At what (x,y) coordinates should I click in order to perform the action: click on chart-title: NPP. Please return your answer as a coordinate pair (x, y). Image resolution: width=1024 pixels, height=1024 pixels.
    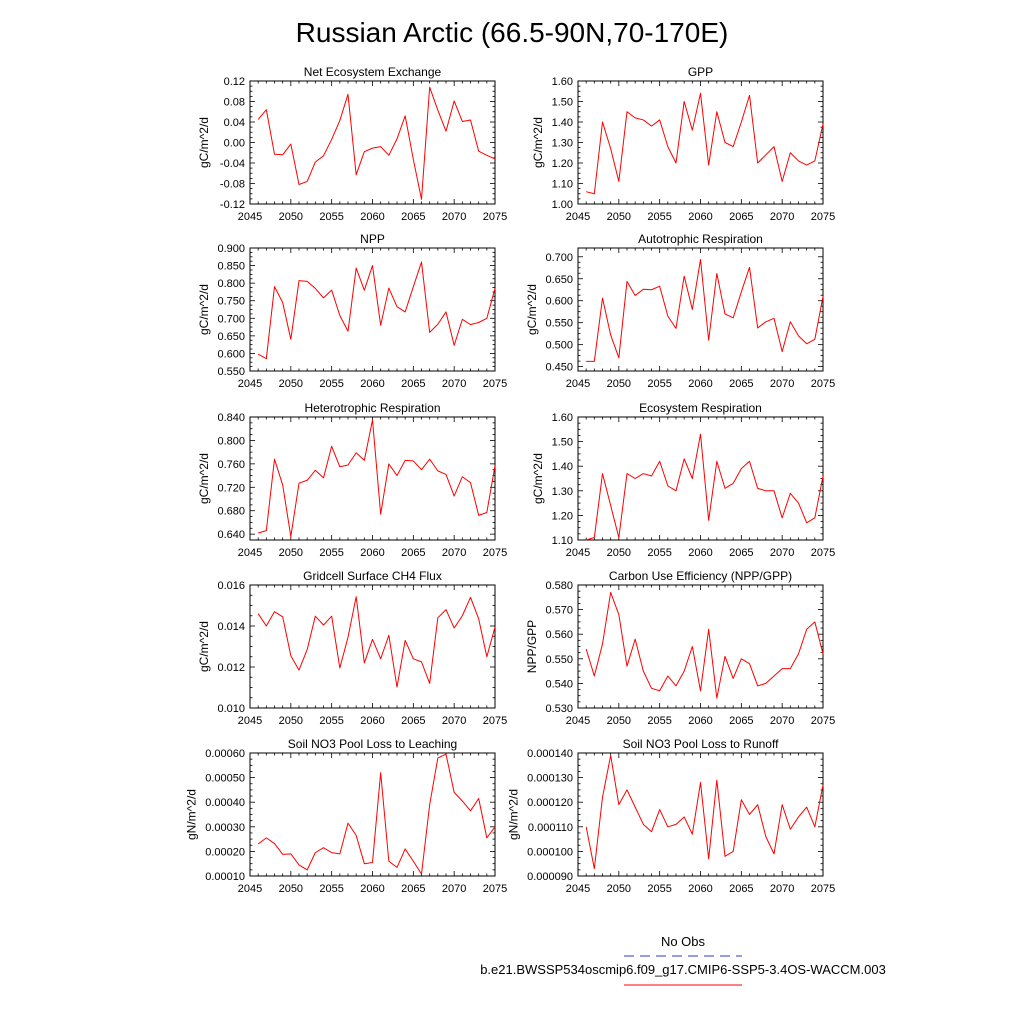
    Looking at the image, I should click on (372, 239).